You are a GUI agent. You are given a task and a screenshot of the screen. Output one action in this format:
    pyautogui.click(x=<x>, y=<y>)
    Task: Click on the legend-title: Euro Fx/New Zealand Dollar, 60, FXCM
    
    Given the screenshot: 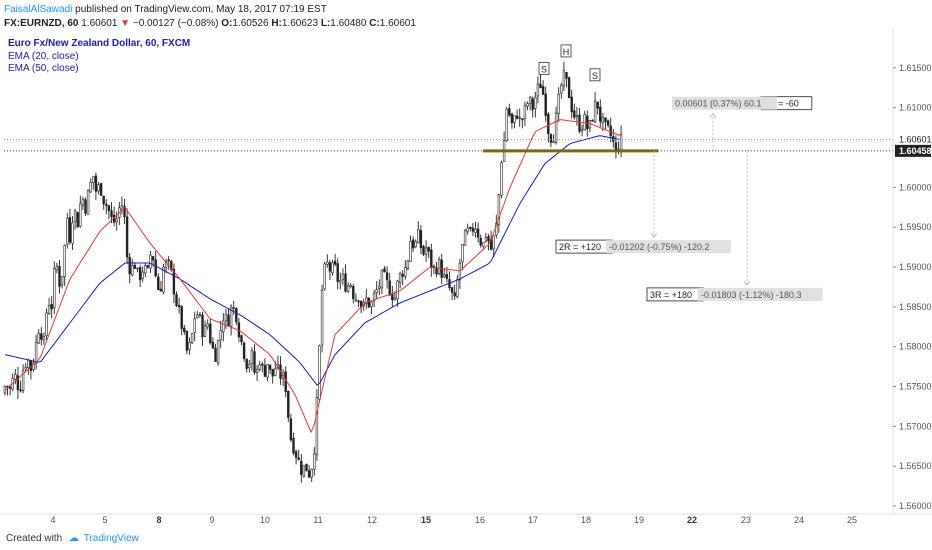 What is the action you would take?
    pyautogui.click(x=99, y=43)
    